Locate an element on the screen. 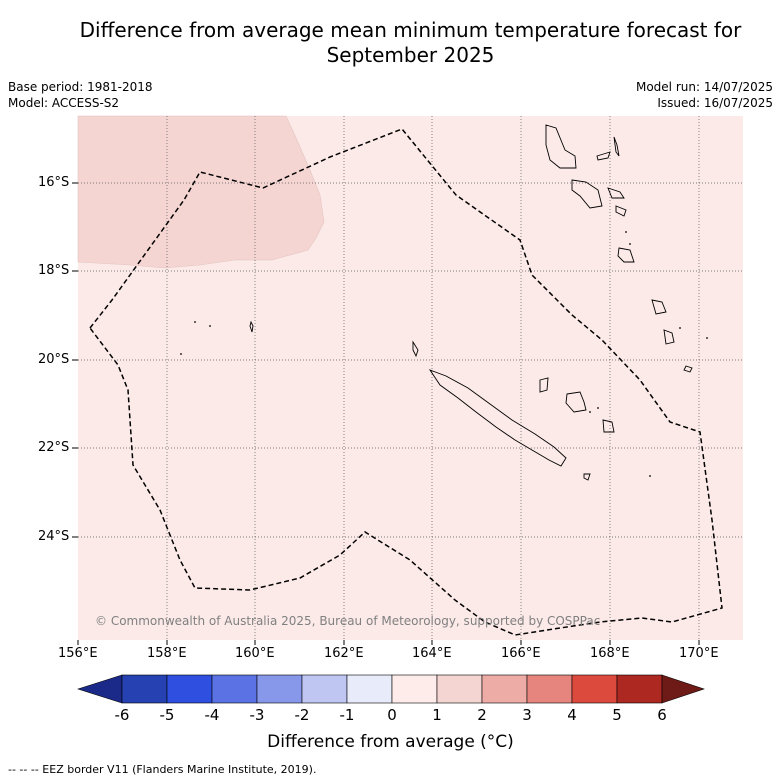  lon-label-168e: 168°E is located at coordinates (610, 653).